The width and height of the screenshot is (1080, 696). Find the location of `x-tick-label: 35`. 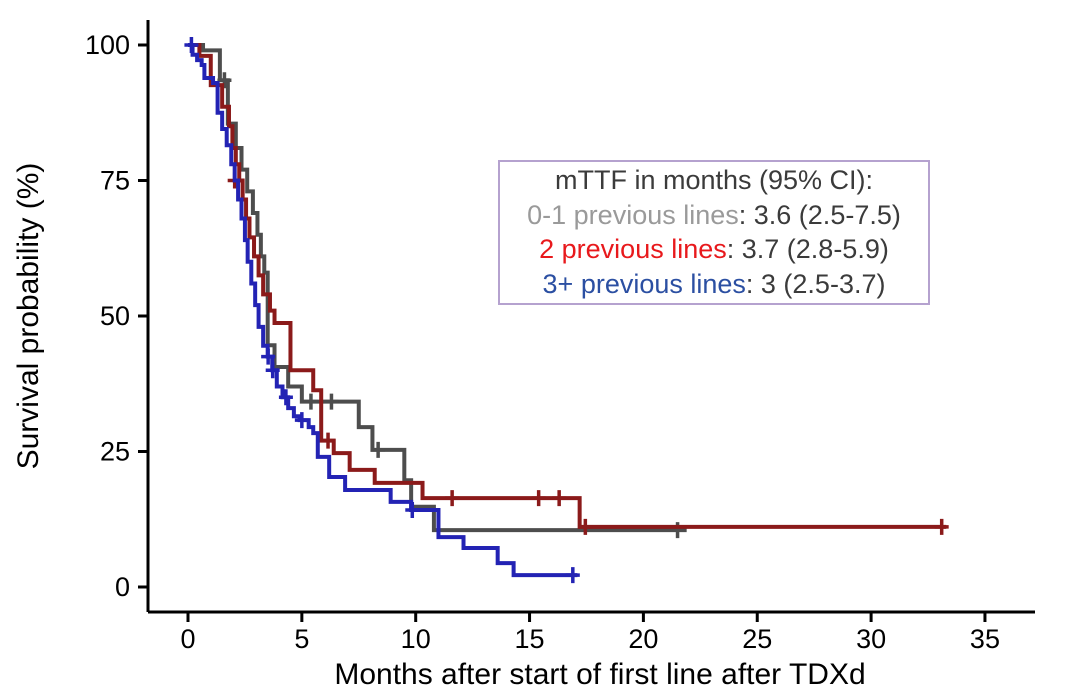

x-tick-label: 35 is located at coordinates (985, 639).